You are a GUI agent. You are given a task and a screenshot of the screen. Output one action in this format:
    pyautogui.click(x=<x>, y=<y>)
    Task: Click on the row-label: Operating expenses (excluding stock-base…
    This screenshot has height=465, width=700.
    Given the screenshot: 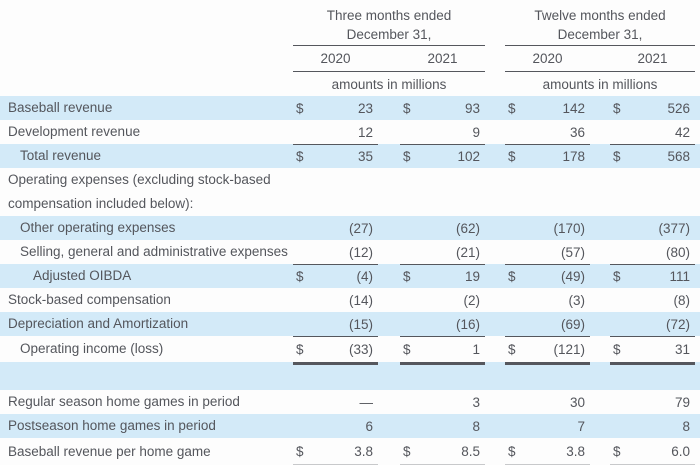 What is the action you would take?
    pyautogui.click(x=139, y=191)
    